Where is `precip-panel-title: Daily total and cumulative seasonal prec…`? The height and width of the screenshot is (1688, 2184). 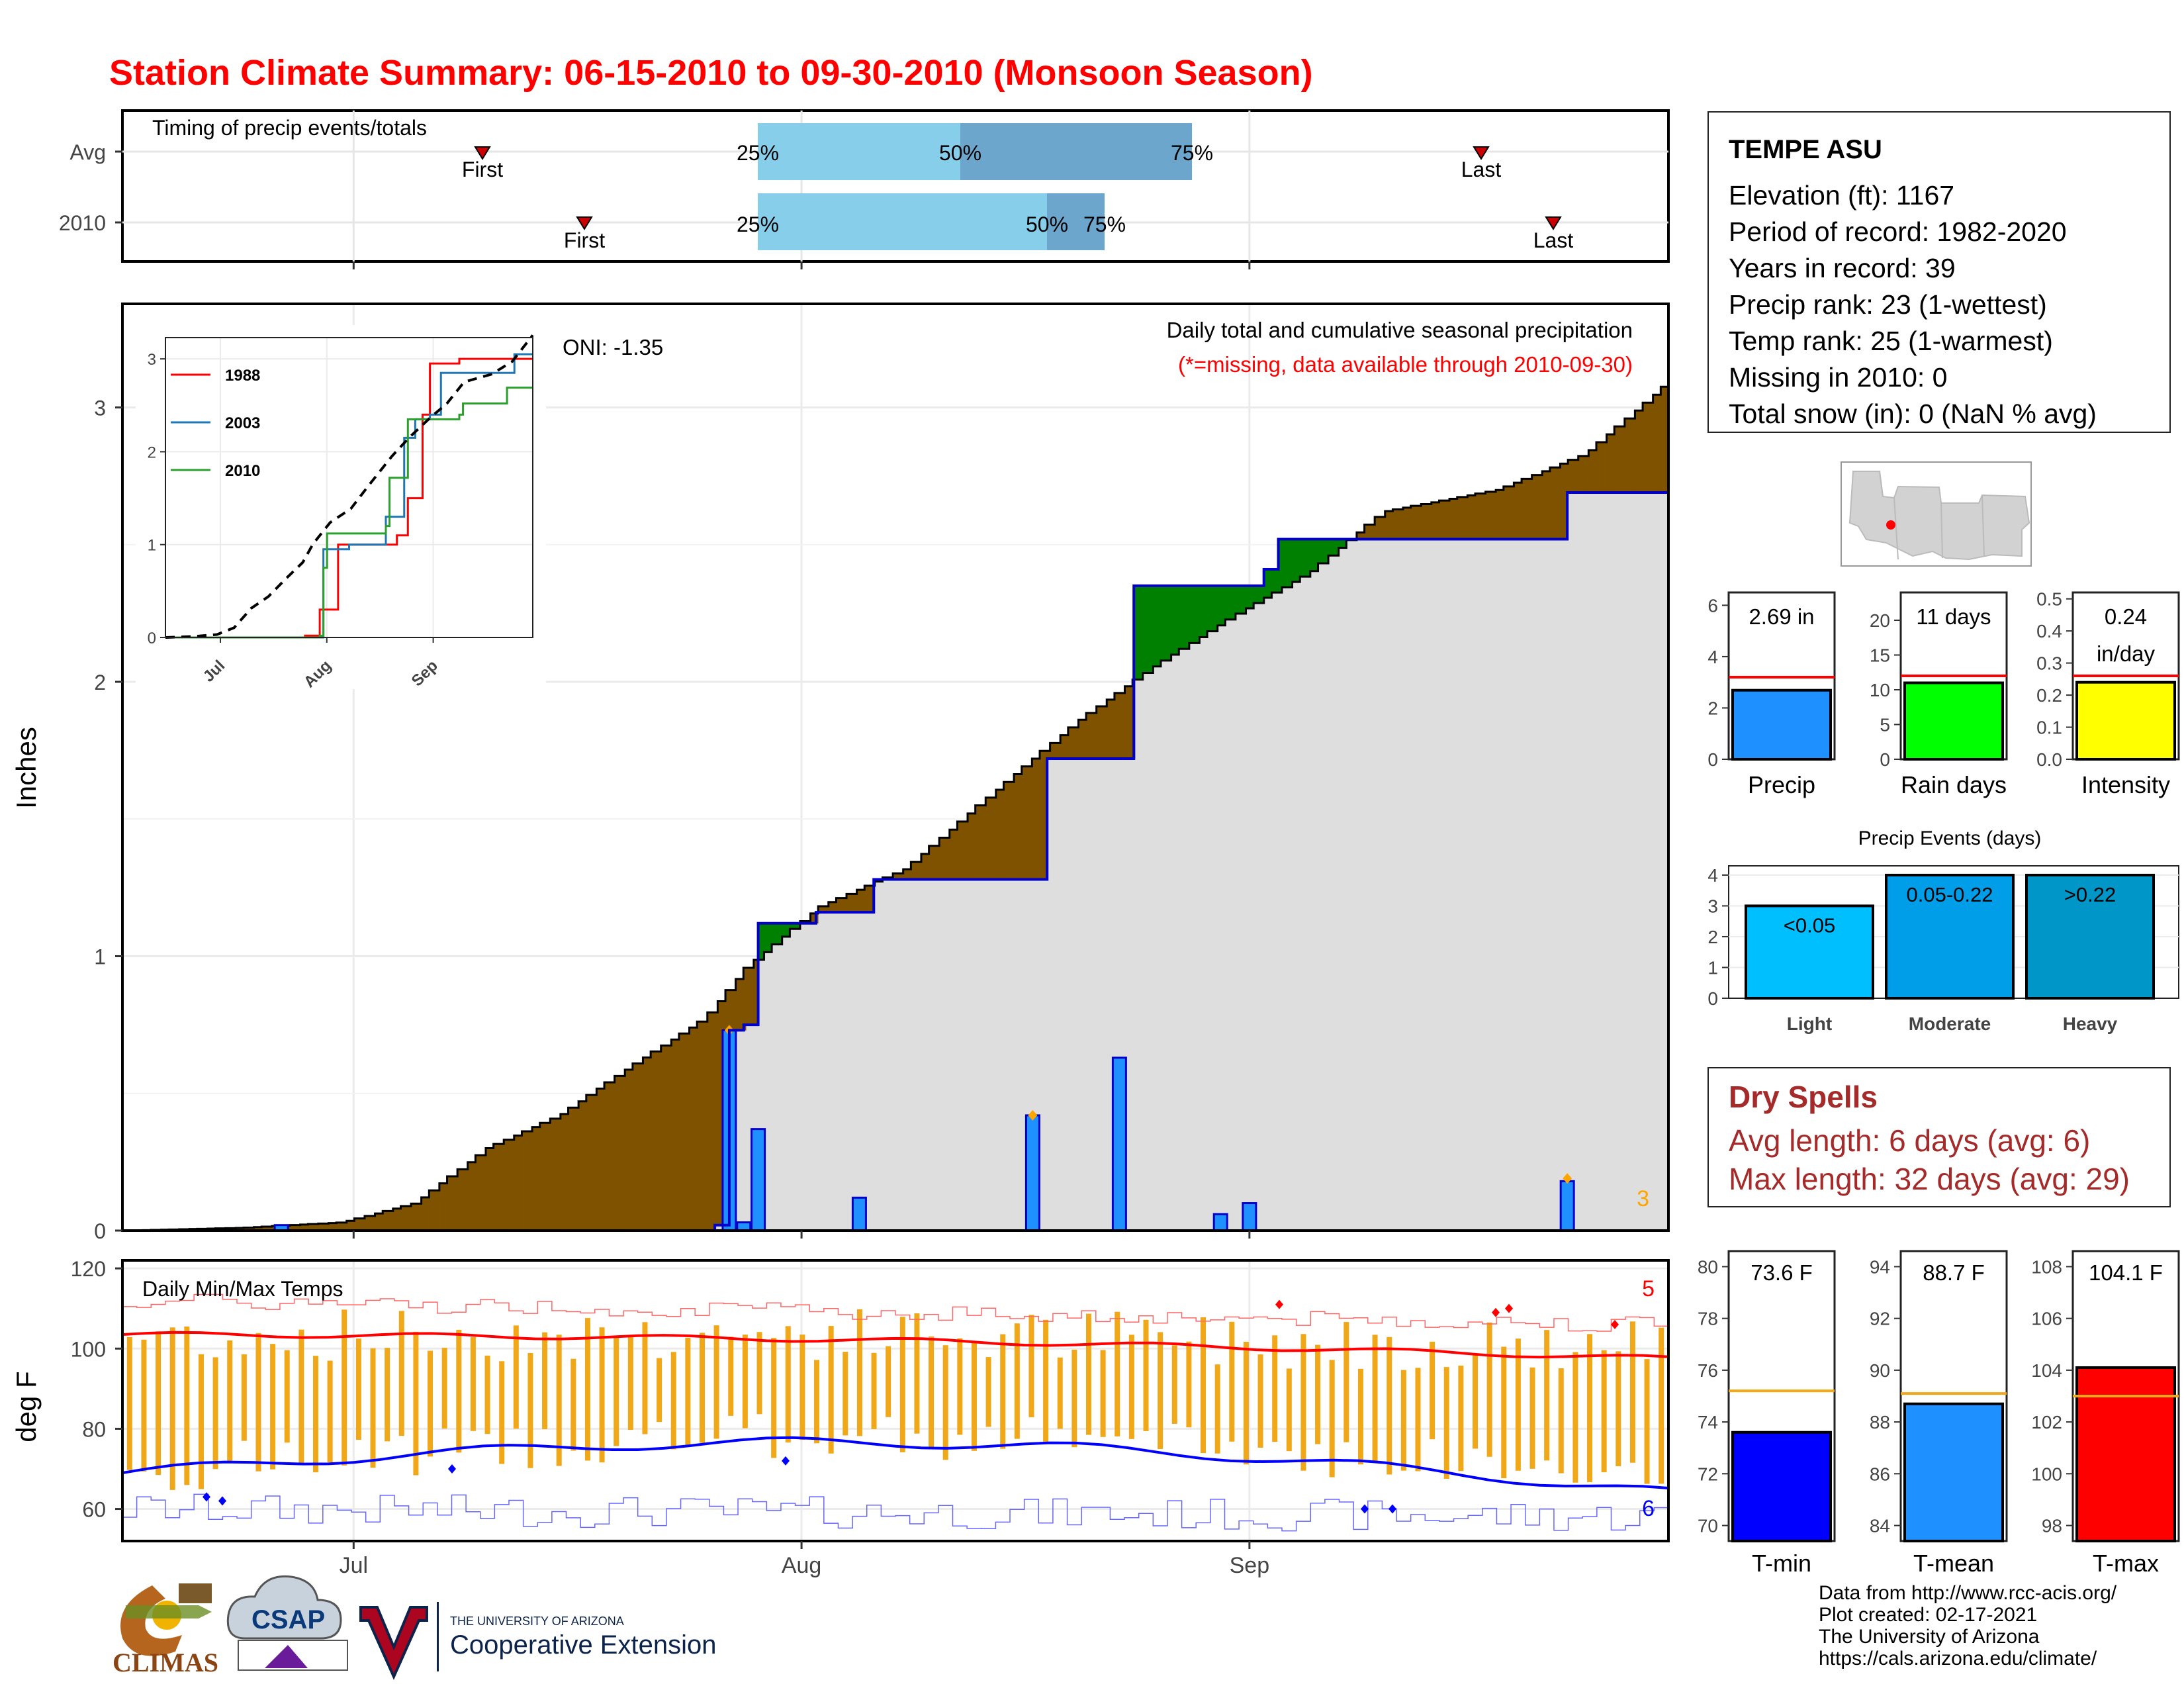 precip-panel-title: Daily total and cumulative seasonal prec… is located at coordinates (1400, 330).